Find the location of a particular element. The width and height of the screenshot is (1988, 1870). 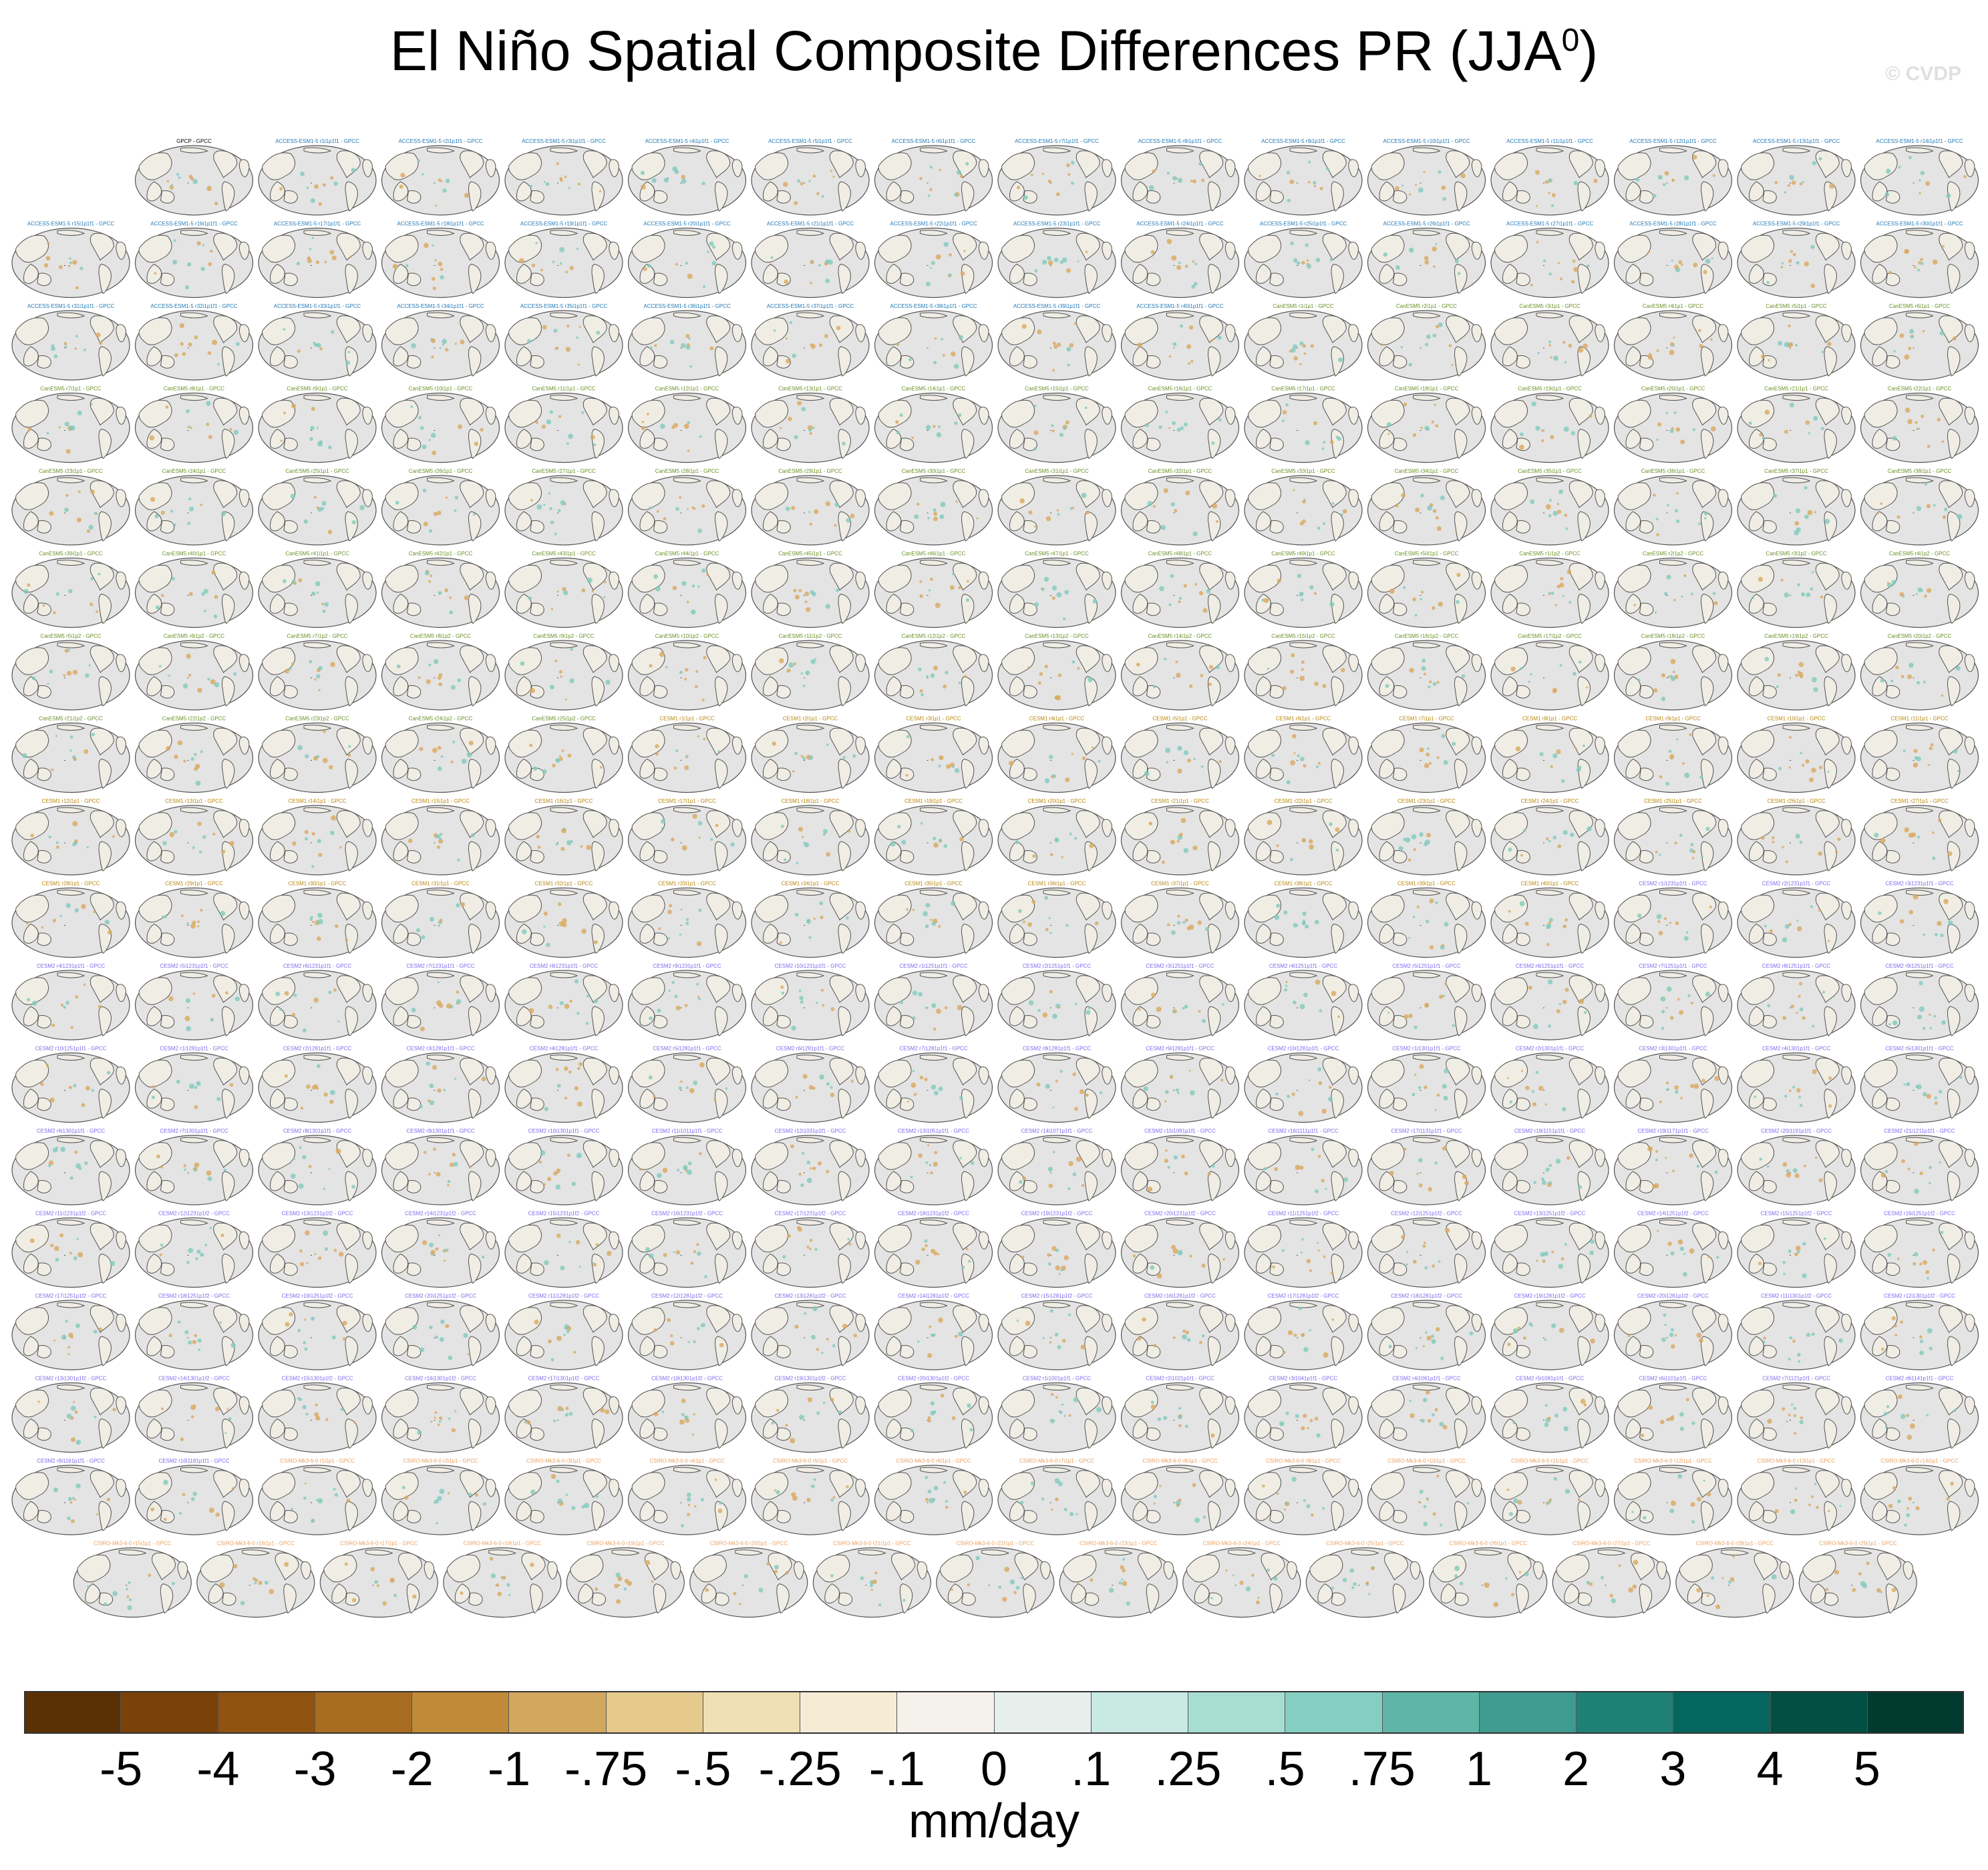

panel-label: CESM2 r18i1231p1f2 - GPCC is located at coordinates (933, 1214).